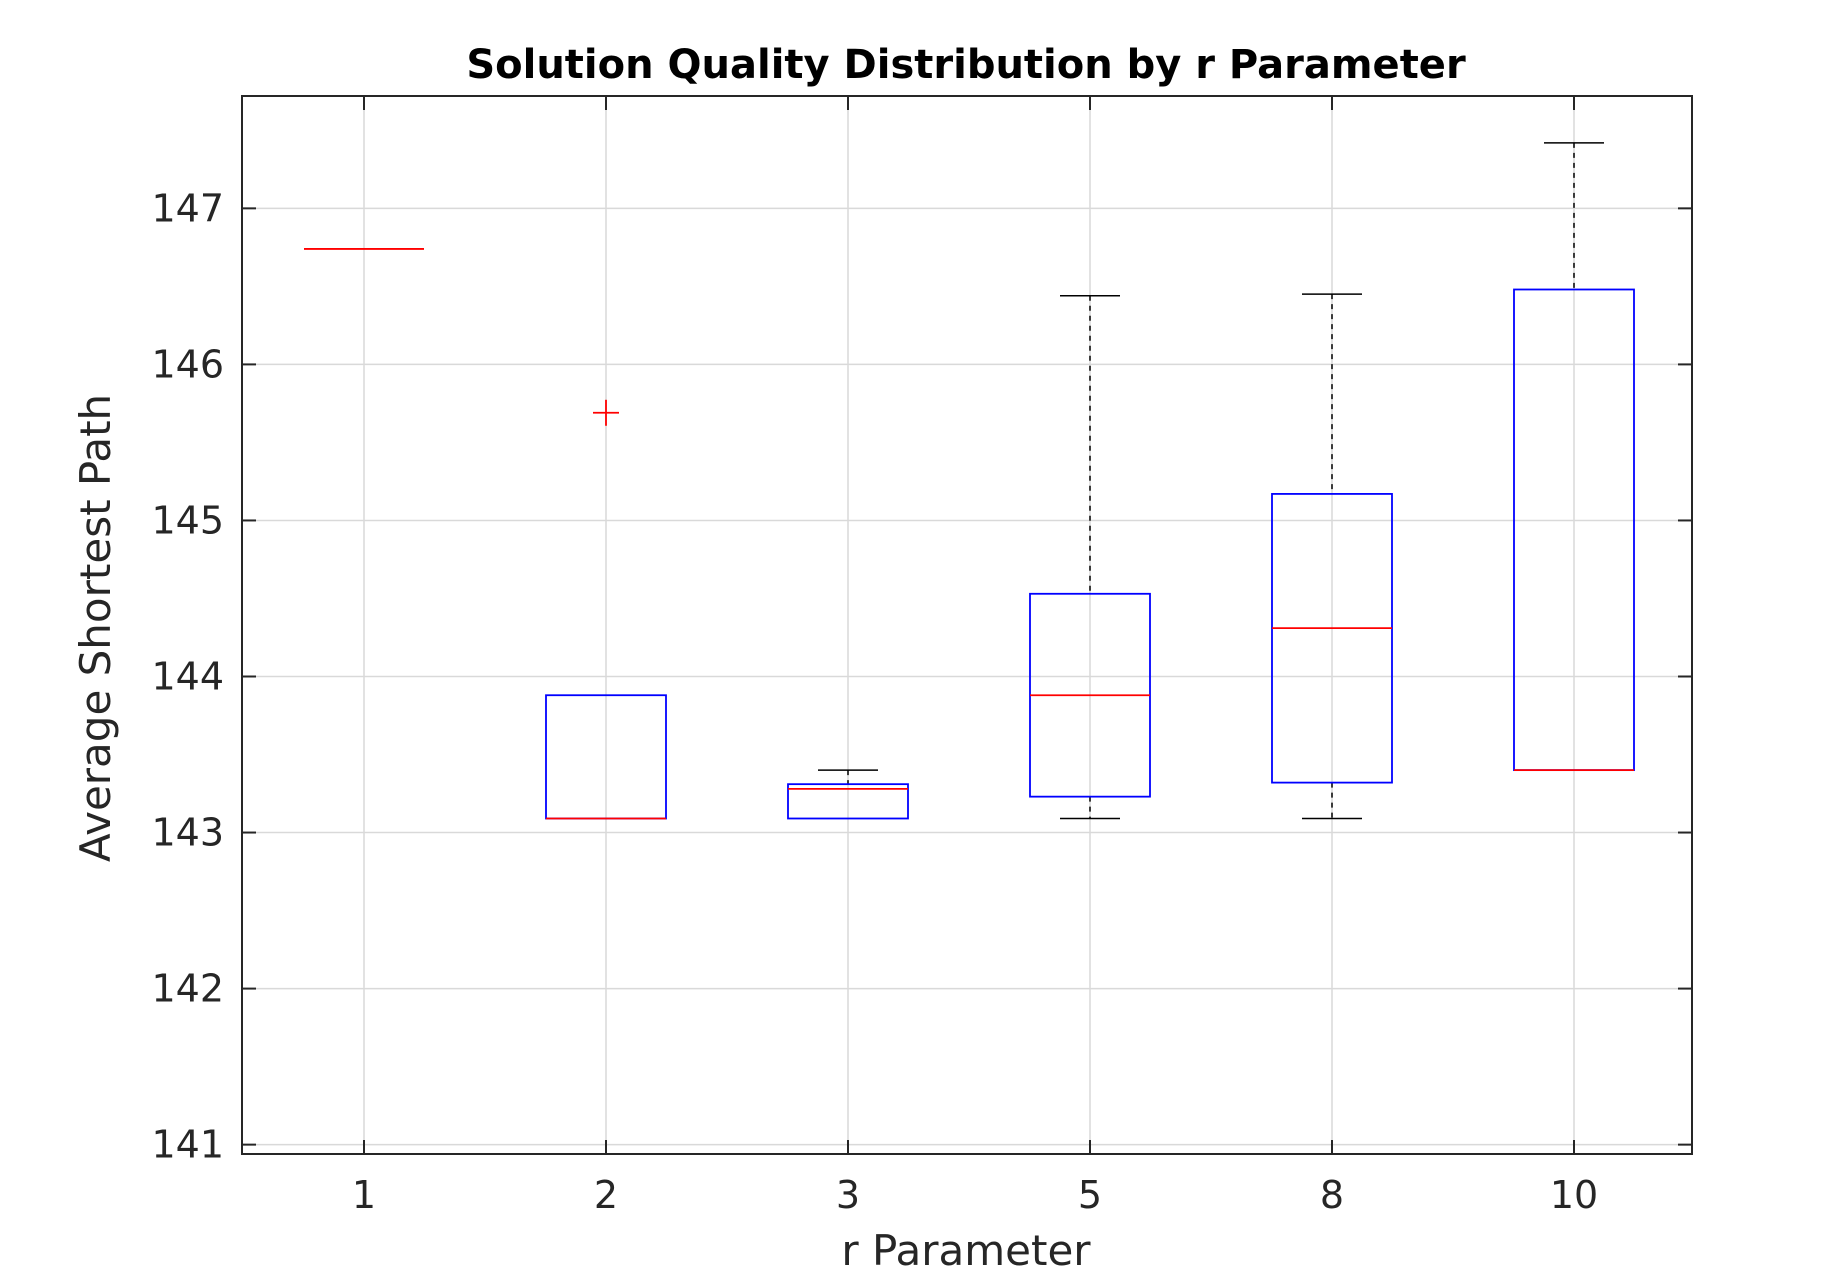 Image resolution: width=1845 pixels, height=1286 pixels. I want to click on y-tick-label: 142, so click(187, 989).